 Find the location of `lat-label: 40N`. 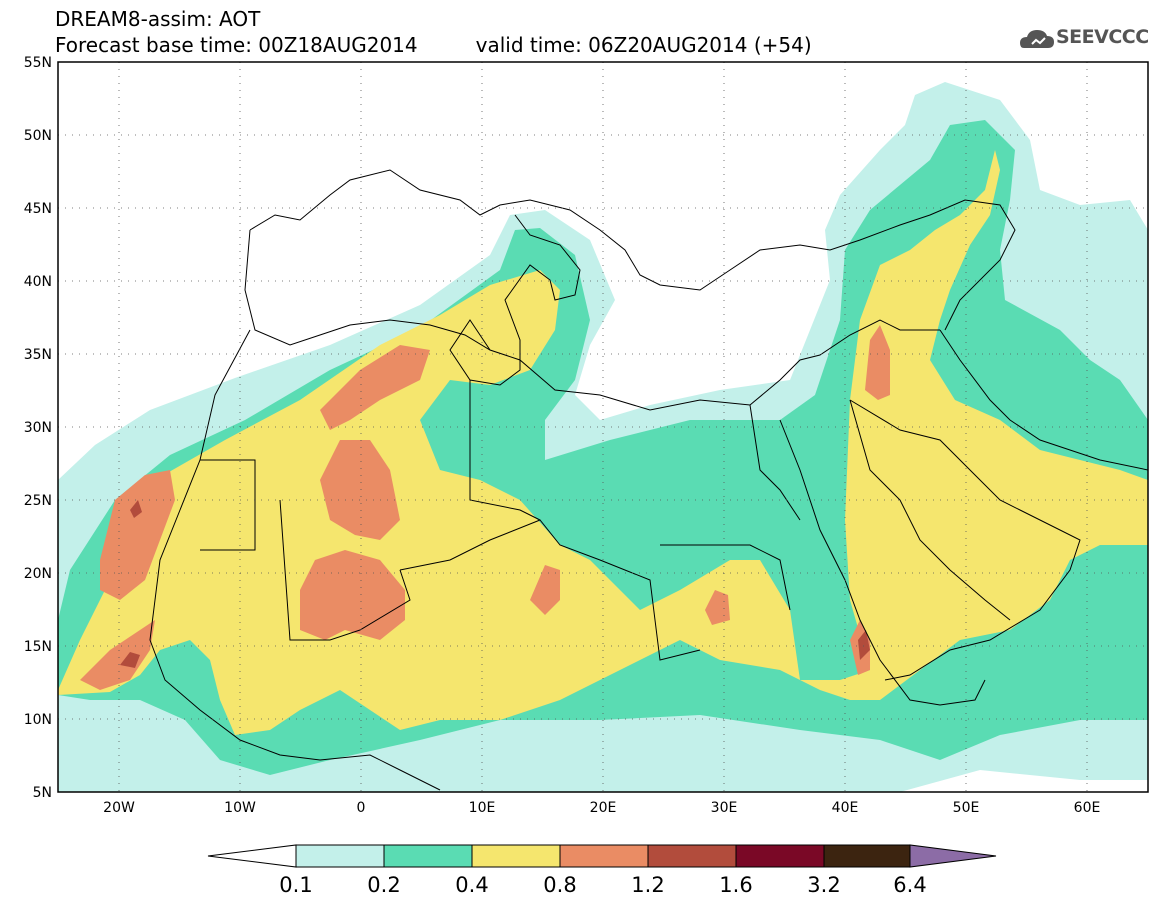

lat-label: 40N is located at coordinates (38, 282).